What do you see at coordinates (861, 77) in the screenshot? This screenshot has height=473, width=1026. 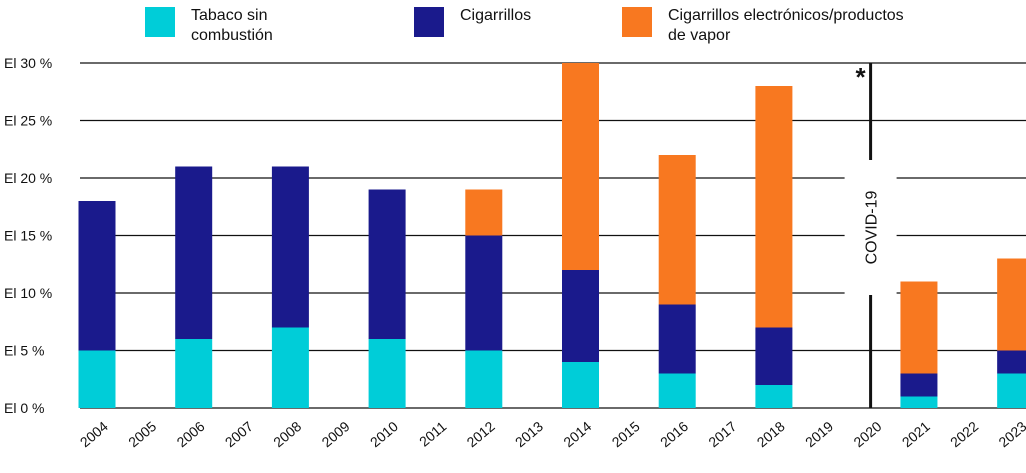 I see `covid-asterisk: *` at bounding box center [861, 77].